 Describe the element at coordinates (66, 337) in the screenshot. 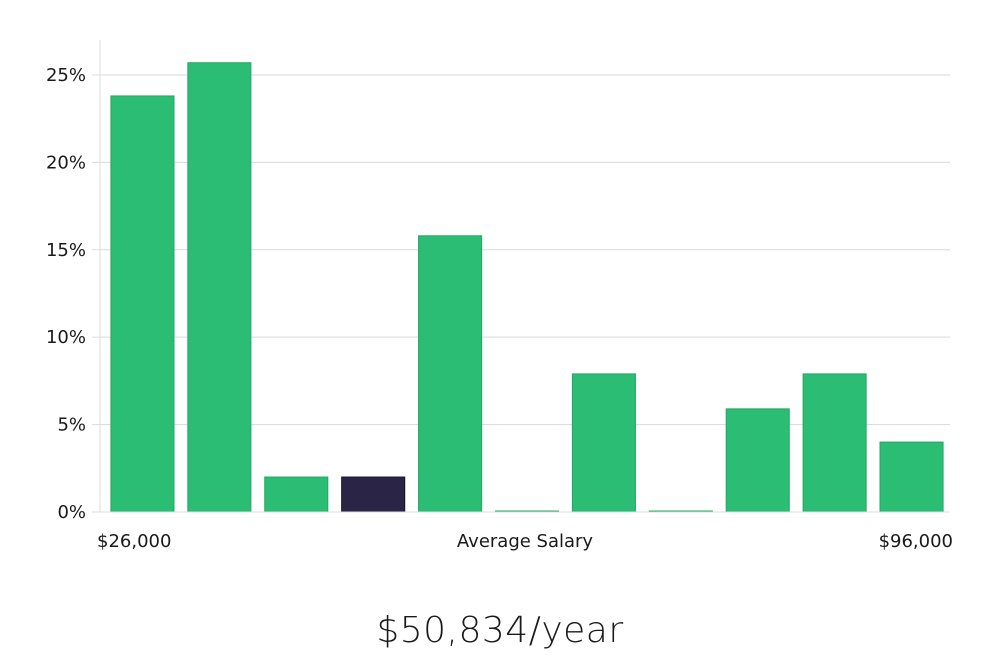

I see `y-tick-label: 10%` at that location.